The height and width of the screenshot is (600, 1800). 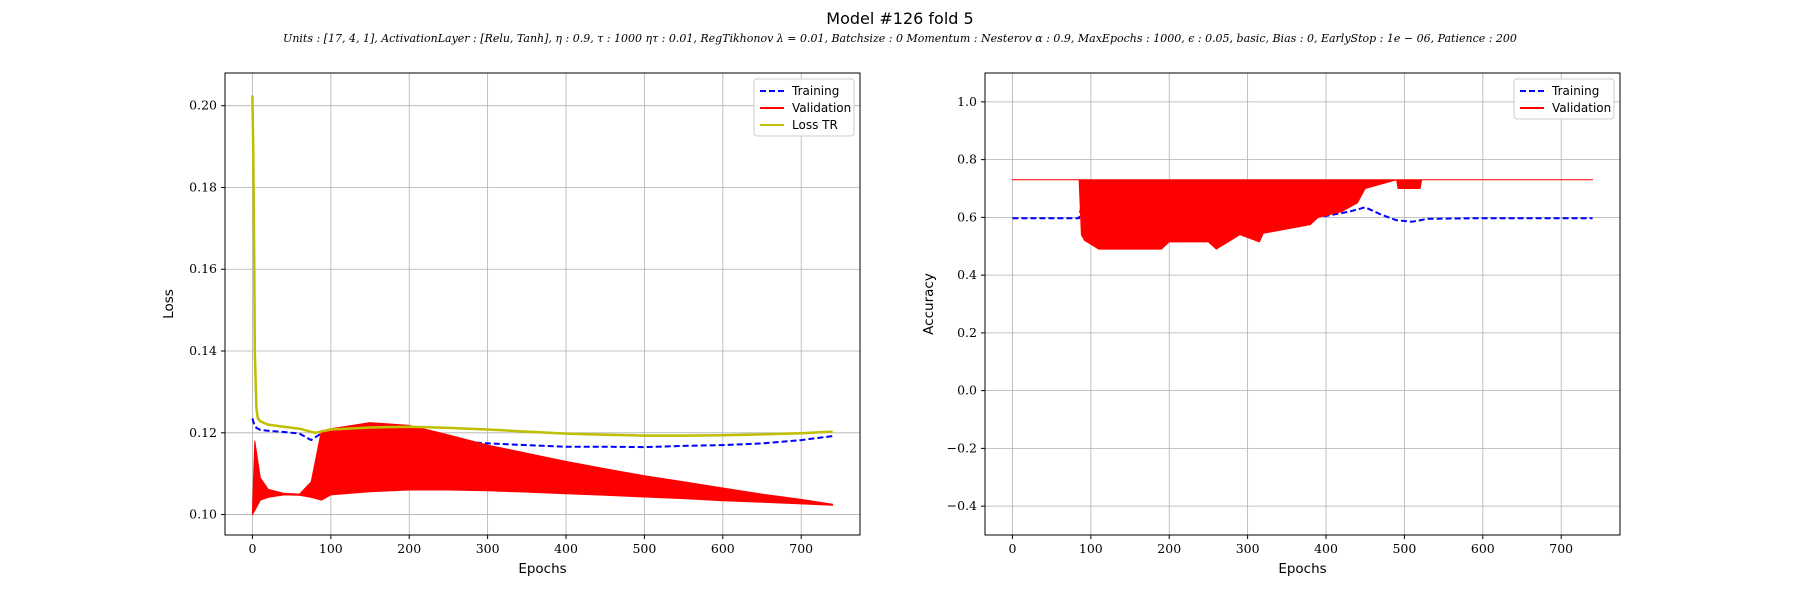 What do you see at coordinates (815, 125) in the screenshot?
I see `loss-legend-label: Loss TR` at bounding box center [815, 125].